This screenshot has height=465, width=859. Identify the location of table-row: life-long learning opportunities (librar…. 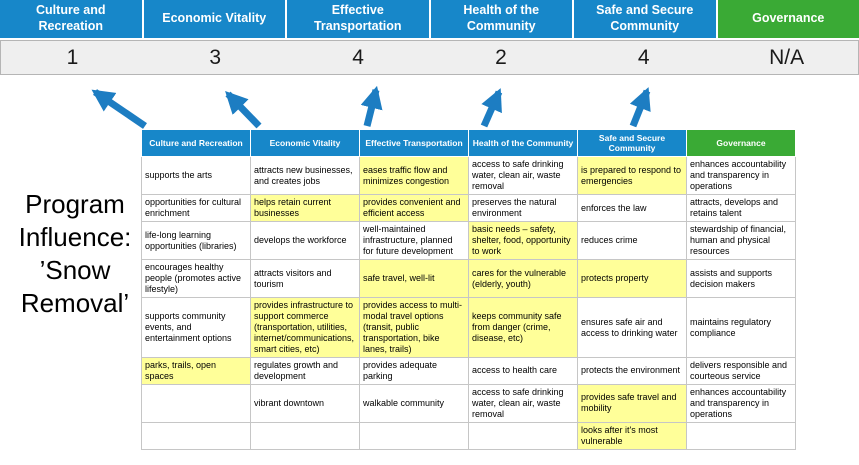
(468, 241).